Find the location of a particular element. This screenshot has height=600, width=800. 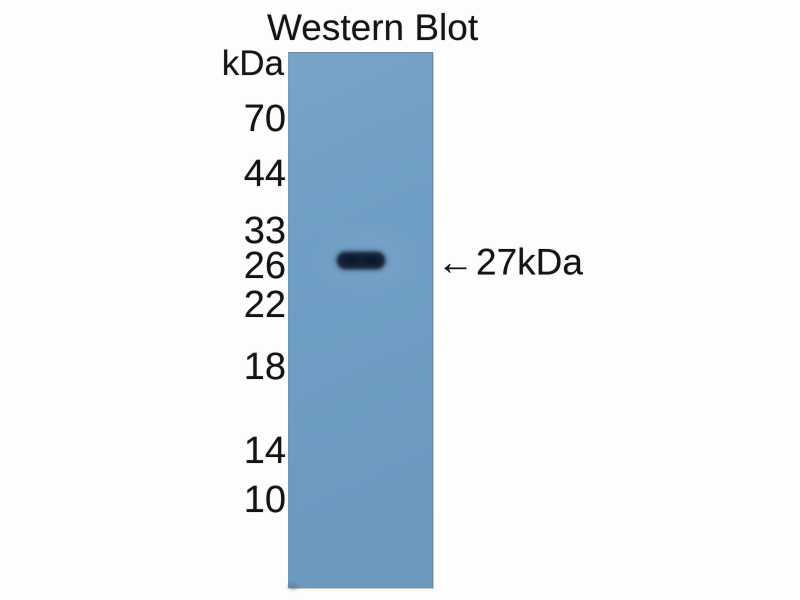

kda-unit-label: kDa is located at coordinates (252, 63).